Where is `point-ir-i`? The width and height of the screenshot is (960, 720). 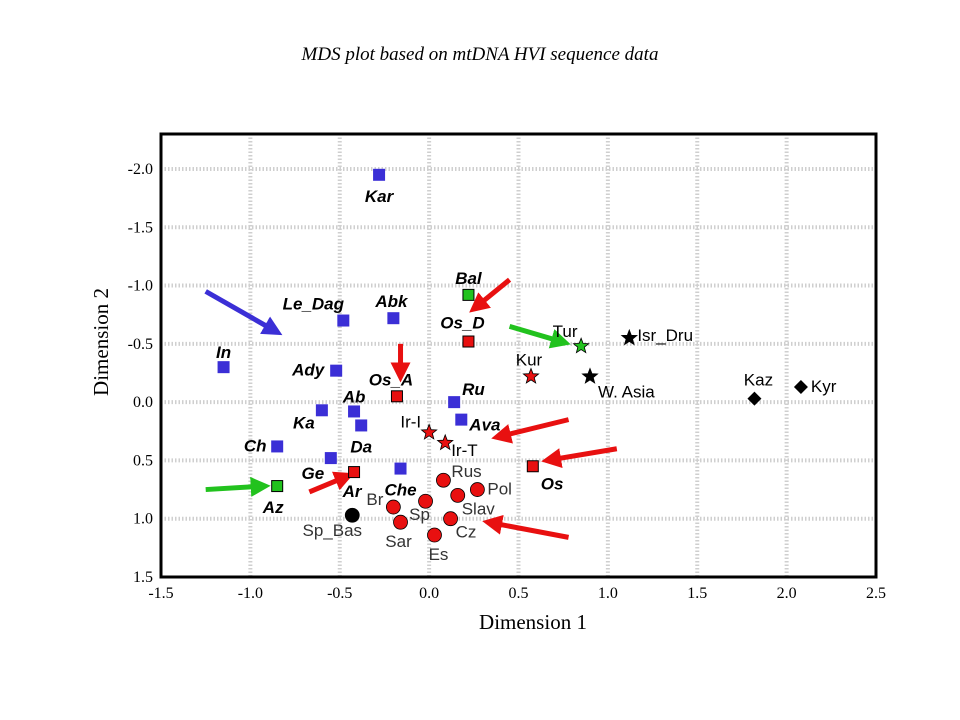
point-ir-i is located at coordinates (429, 431).